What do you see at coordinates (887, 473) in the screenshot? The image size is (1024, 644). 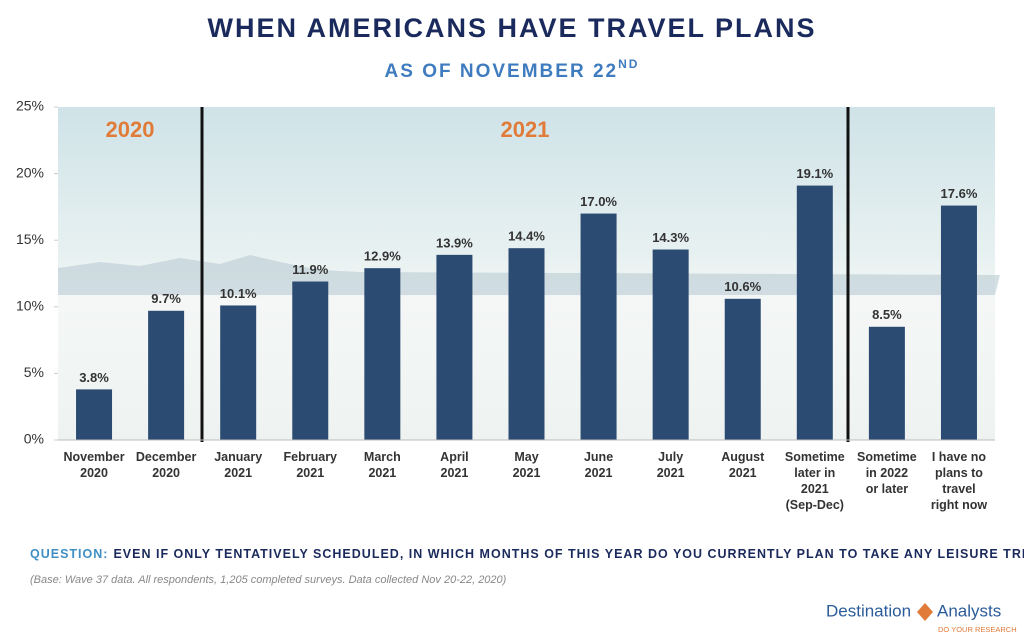 I see `x-tick-label: Sometime in 2022 or later` at bounding box center [887, 473].